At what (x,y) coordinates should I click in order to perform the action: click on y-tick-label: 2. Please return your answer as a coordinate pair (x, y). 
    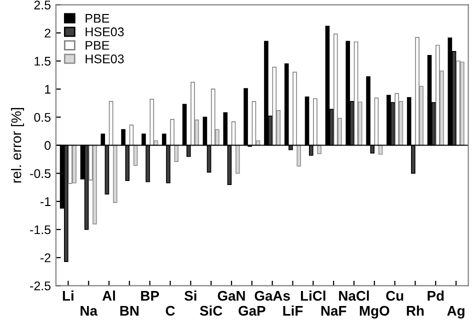
    Looking at the image, I should click on (47, 33).